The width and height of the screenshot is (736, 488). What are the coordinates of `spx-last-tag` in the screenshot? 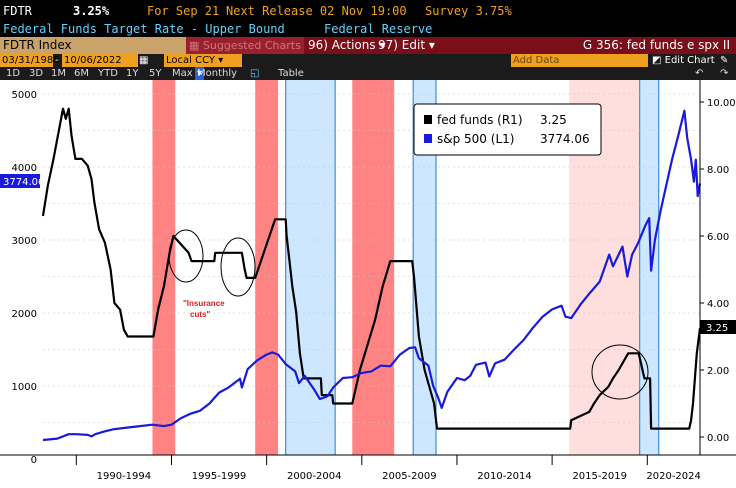 It's located at (20, 181).